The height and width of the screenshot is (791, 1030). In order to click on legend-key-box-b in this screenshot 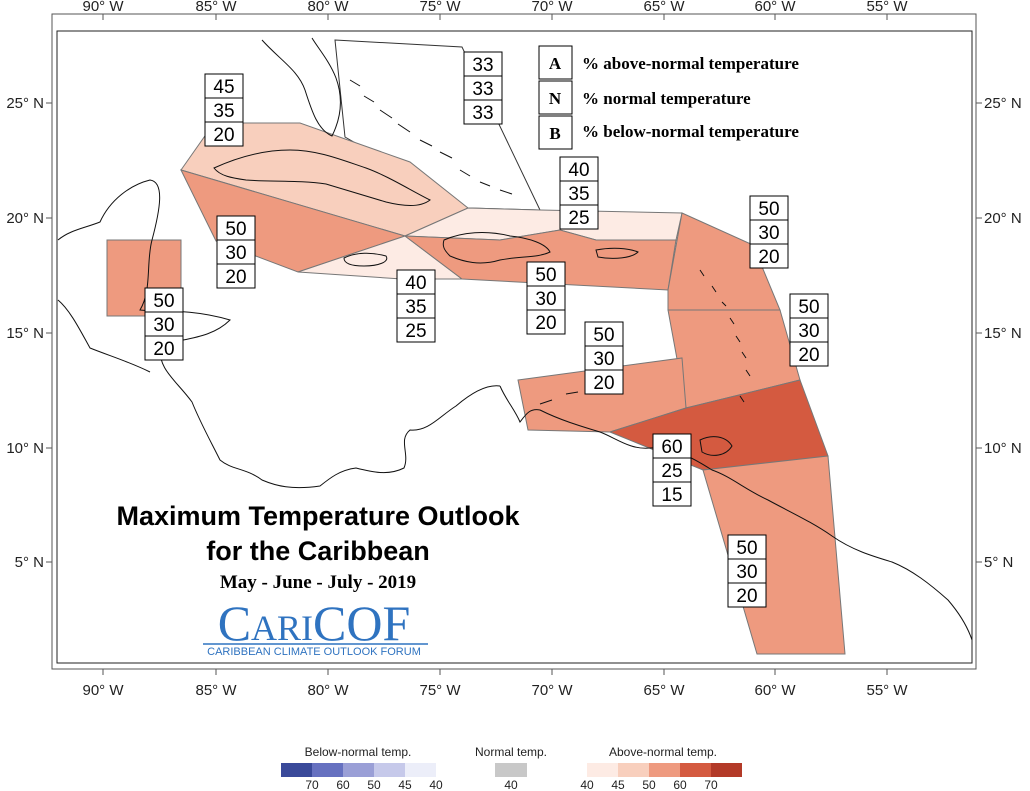, I will do `click(555, 132)`.